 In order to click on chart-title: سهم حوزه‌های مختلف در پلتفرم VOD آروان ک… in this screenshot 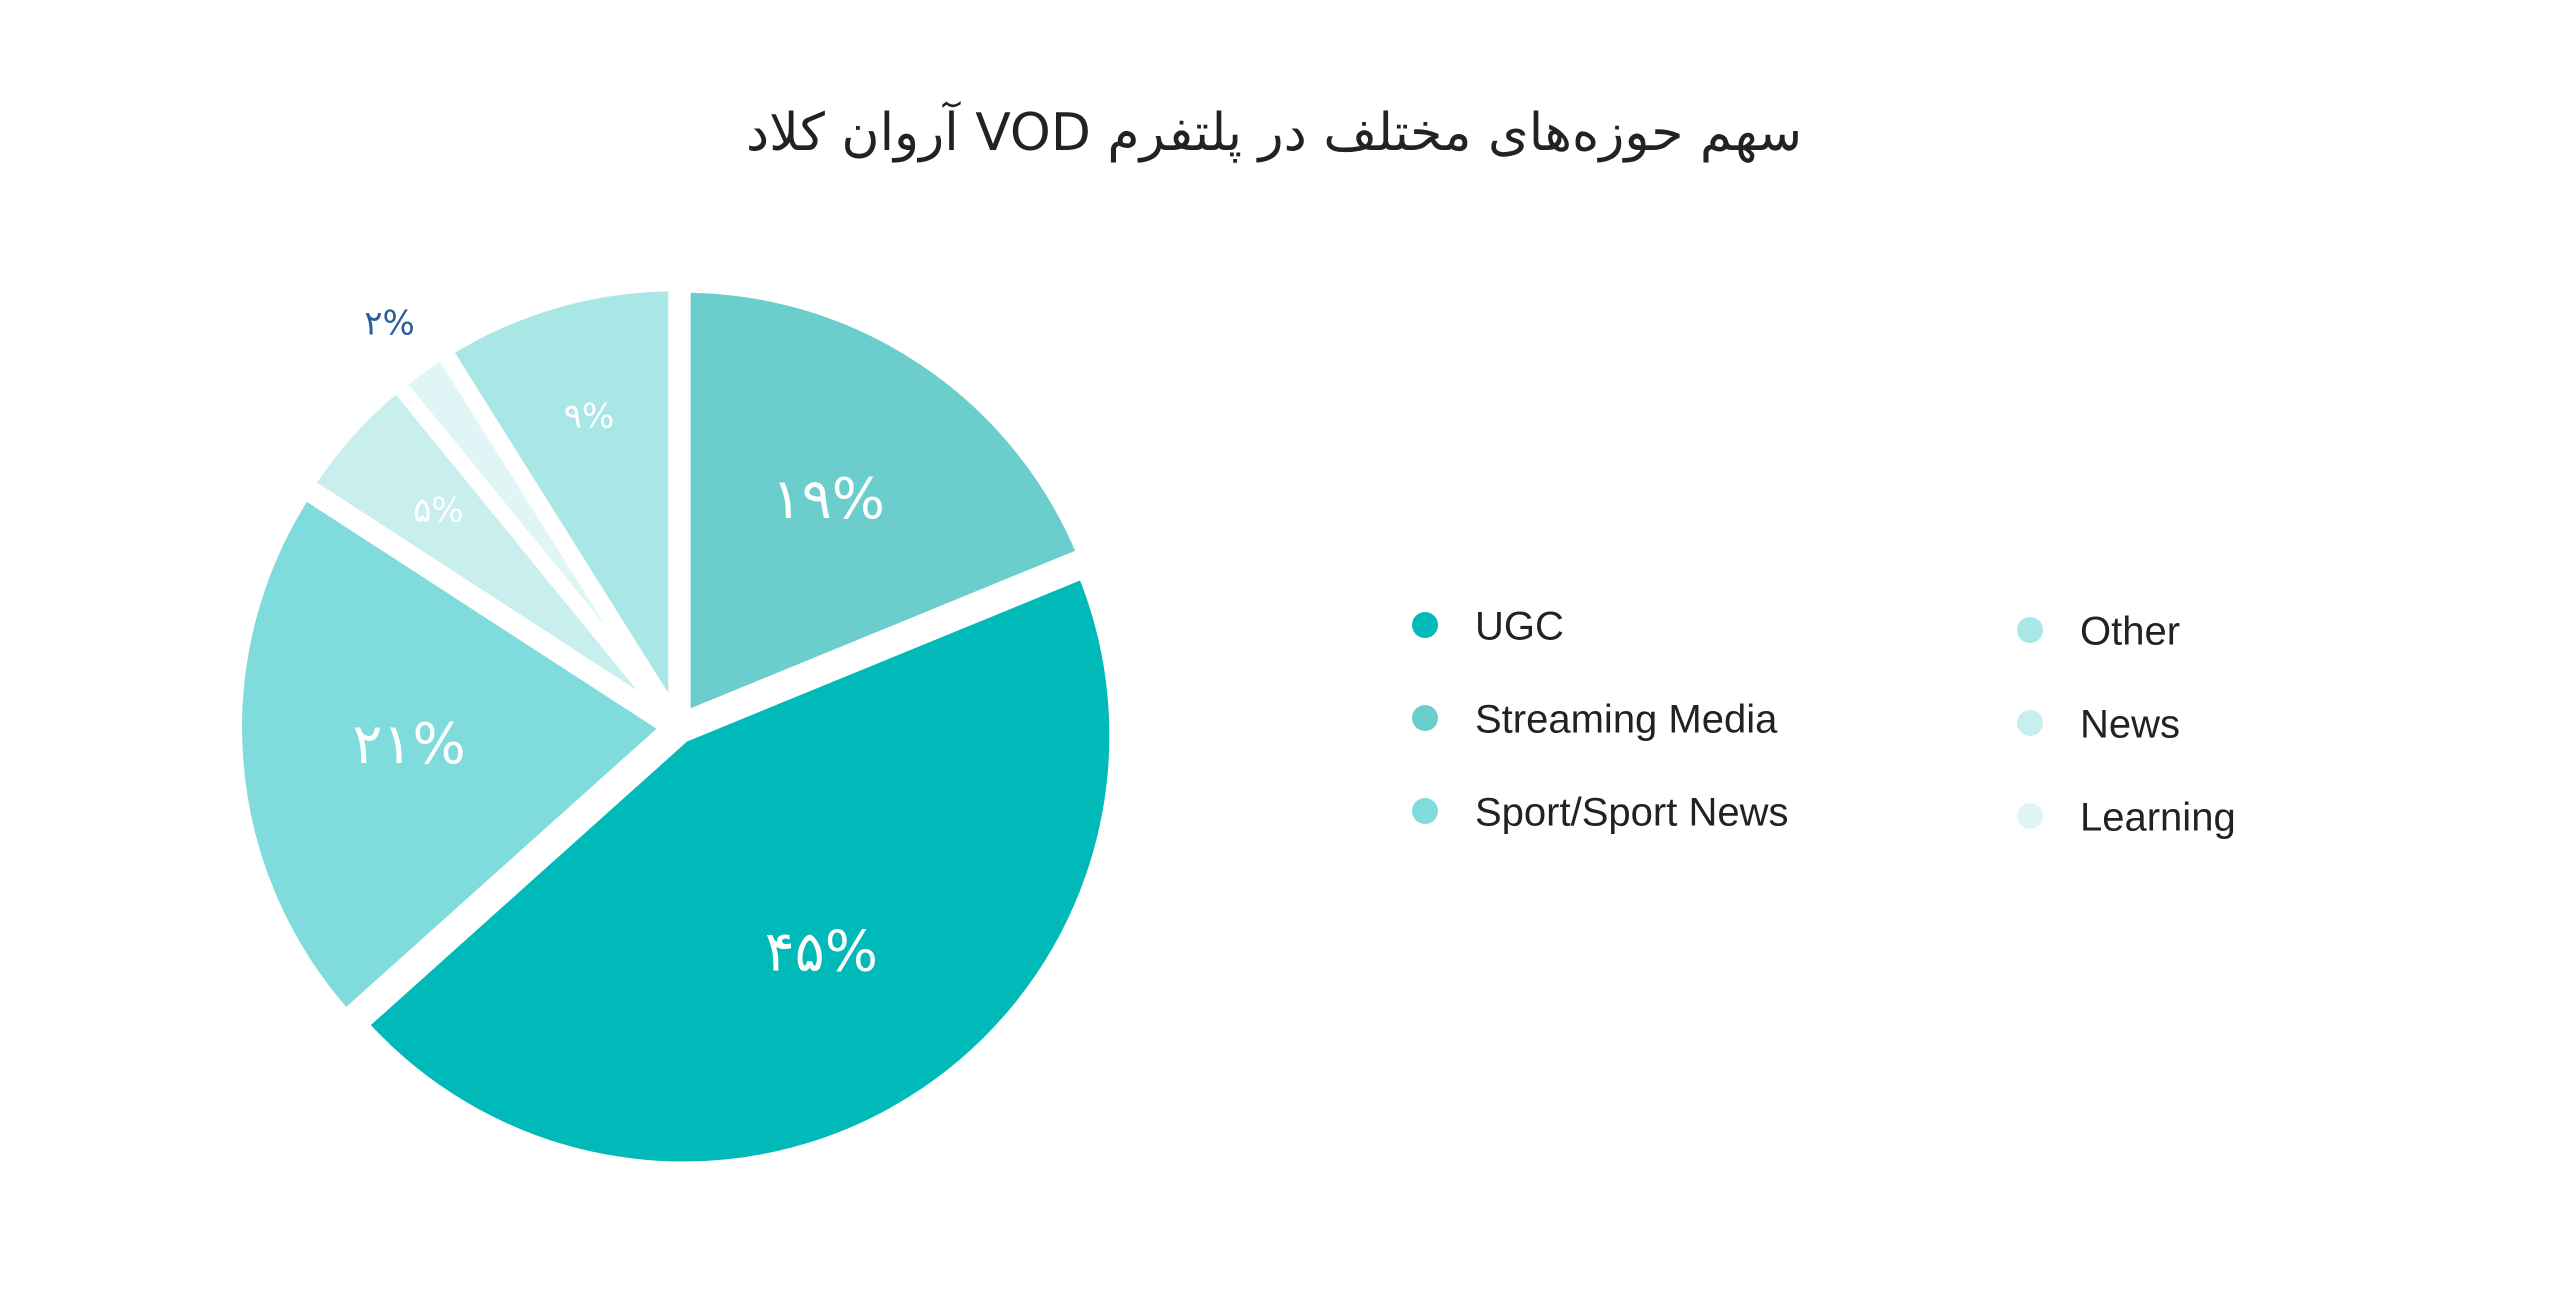, I will do `click(1274, 131)`.